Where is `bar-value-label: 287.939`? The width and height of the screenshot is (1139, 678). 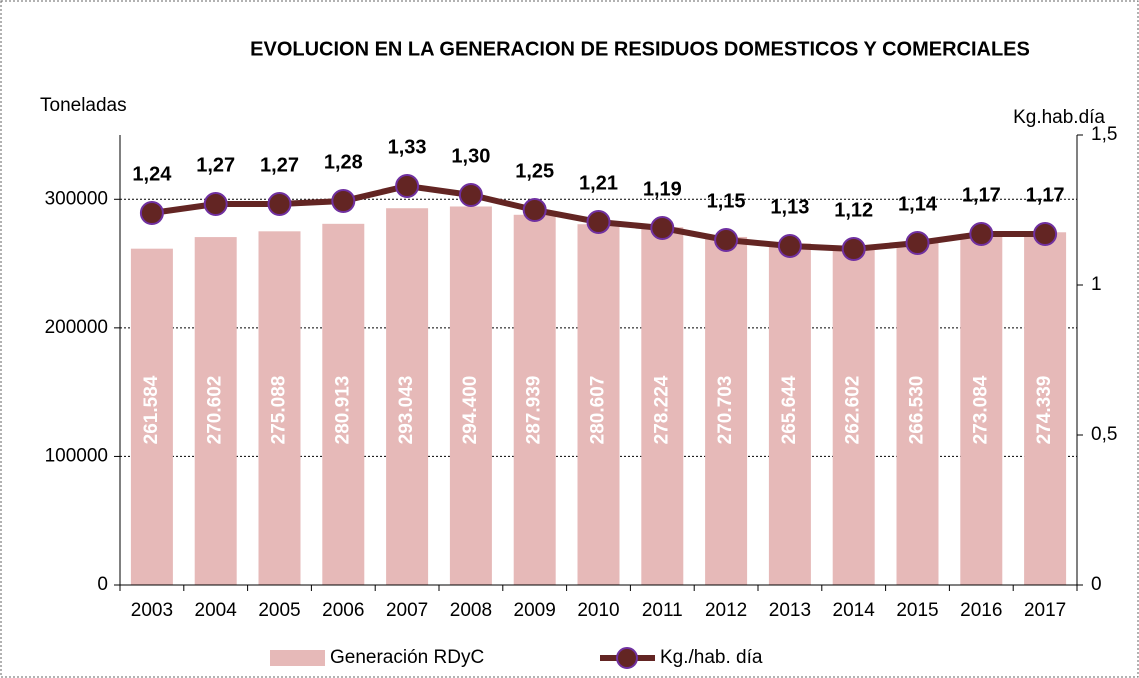
bar-value-label: 287.939 is located at coordinates (534, 410).